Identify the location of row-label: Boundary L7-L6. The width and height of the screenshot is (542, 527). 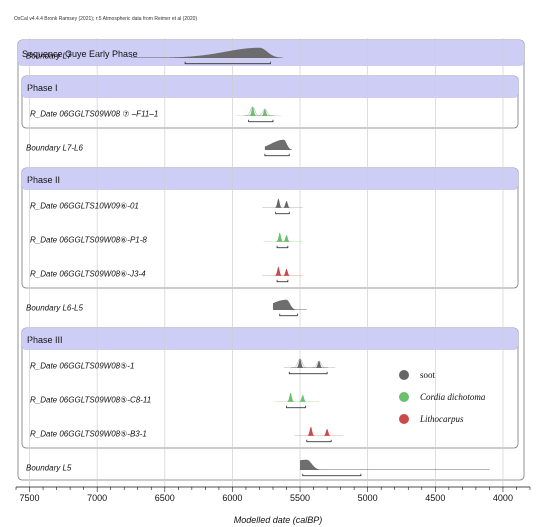
(54, 148).